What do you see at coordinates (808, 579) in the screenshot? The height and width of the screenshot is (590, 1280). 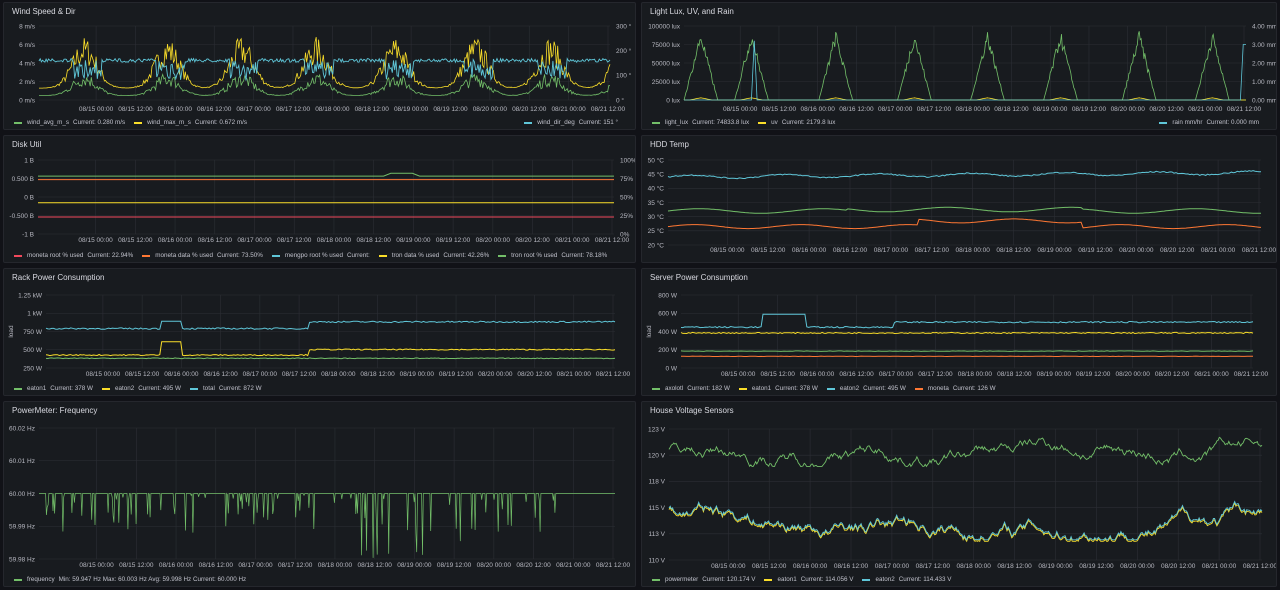 I see `legend-item: eaton1 Current: 114.056 V` at bounding box center [808, 579].